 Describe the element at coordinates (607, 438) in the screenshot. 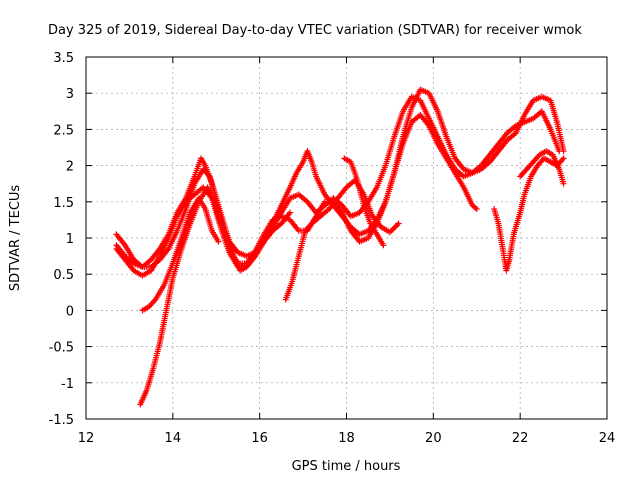

I see `x-tick-label: 24` at that location.